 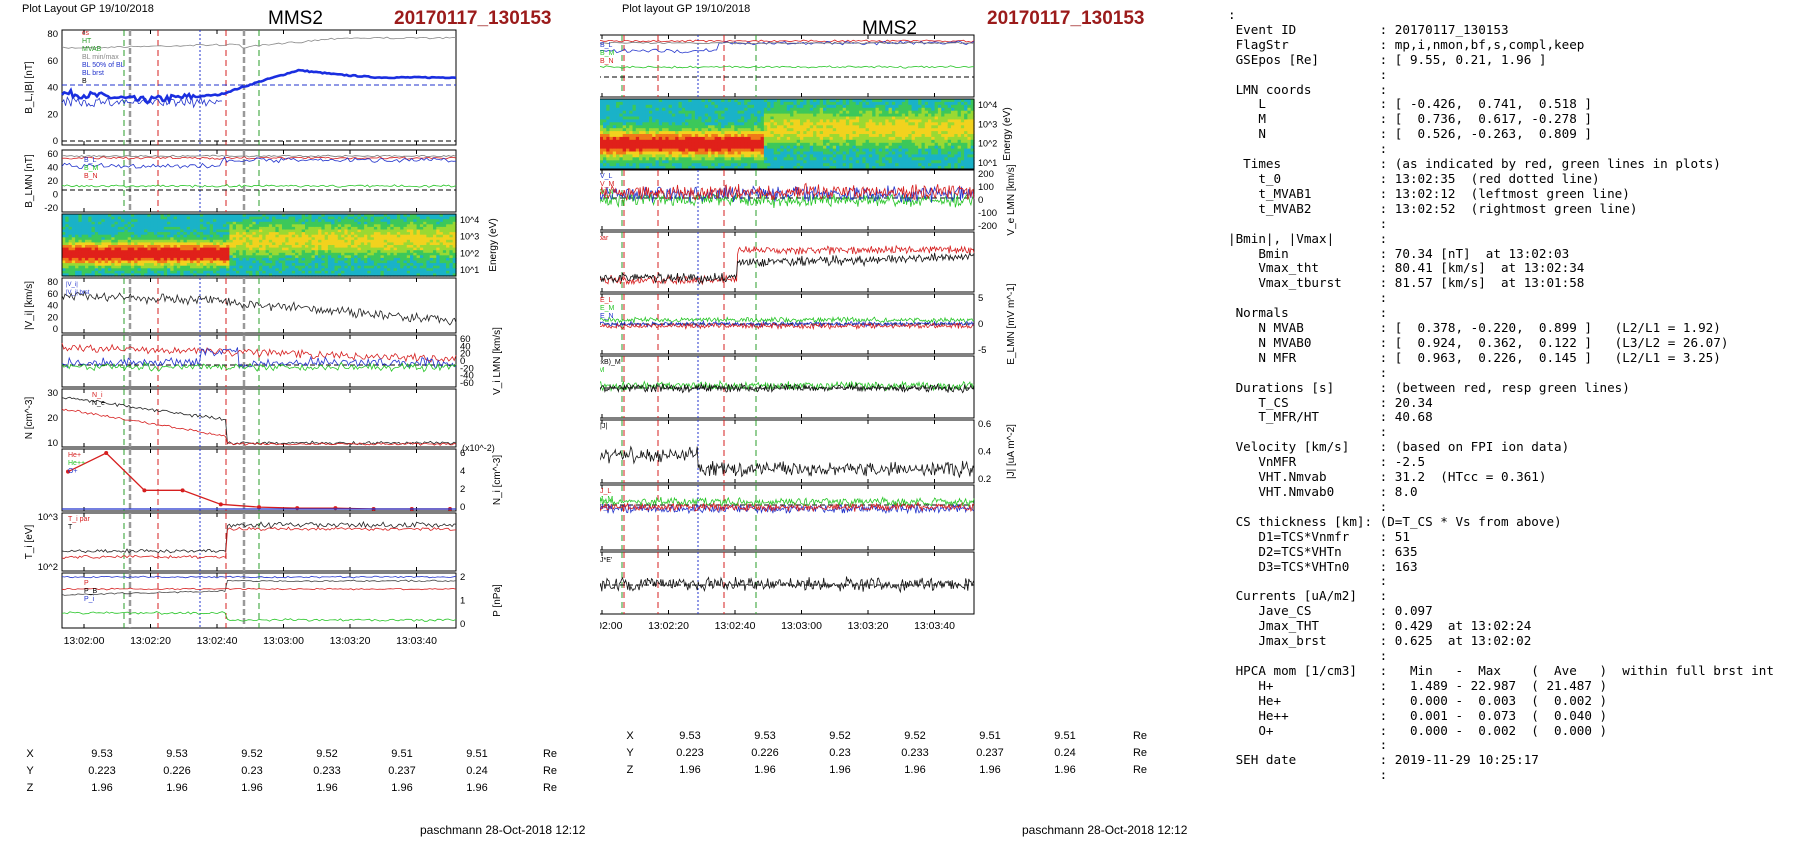 What do you see at coordinates (462, 601) in the screenshot?
I see `y-tick-label: 1` at bounding box center [462, 601].